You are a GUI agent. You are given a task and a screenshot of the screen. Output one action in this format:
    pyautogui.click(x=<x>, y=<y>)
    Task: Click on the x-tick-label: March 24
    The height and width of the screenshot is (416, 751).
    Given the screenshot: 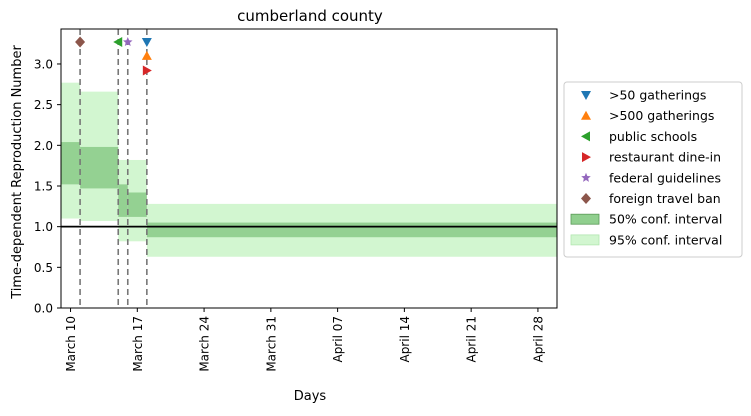 What is the action you would take?
    pyautogui.click(x=205, y=344)
    